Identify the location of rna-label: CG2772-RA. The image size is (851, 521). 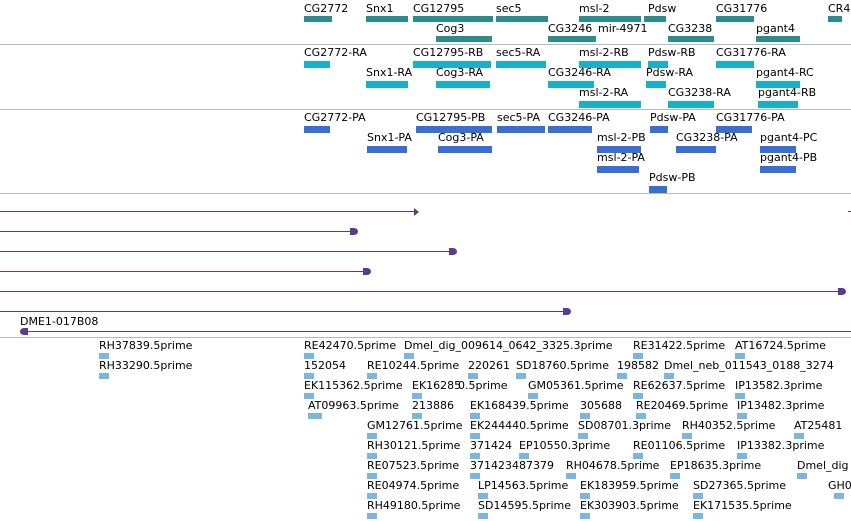
(335, 52).